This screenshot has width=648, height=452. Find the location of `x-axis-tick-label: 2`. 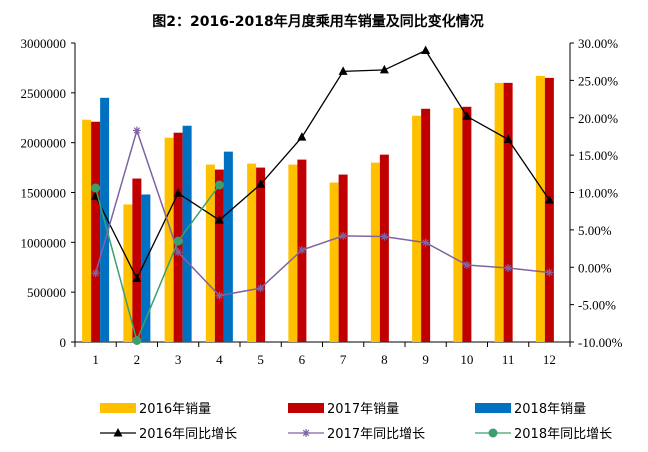

x-axis-tick-label: 2 is located at coordinates (137, 359).